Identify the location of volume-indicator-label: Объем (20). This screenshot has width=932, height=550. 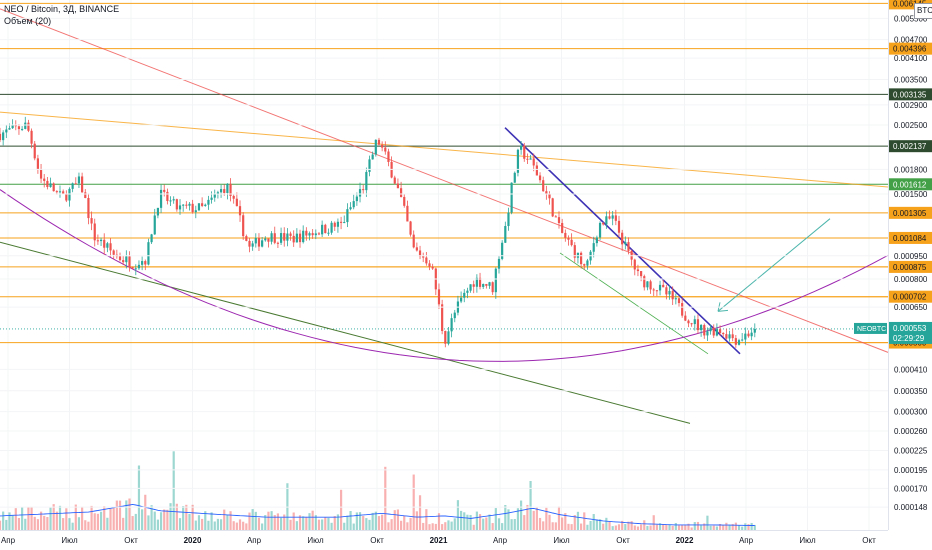
(28, 21).